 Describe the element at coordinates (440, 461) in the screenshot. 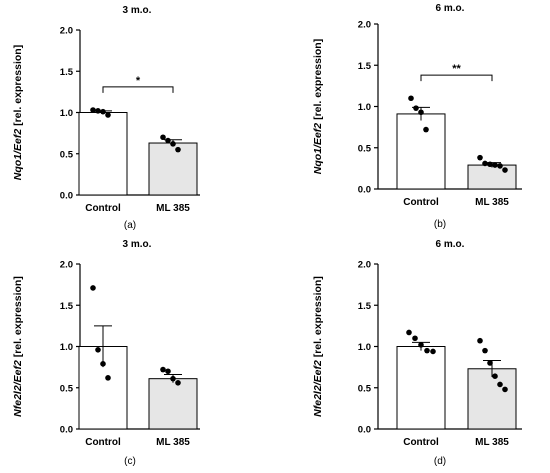

I see `panel-label: (d)` at that location.